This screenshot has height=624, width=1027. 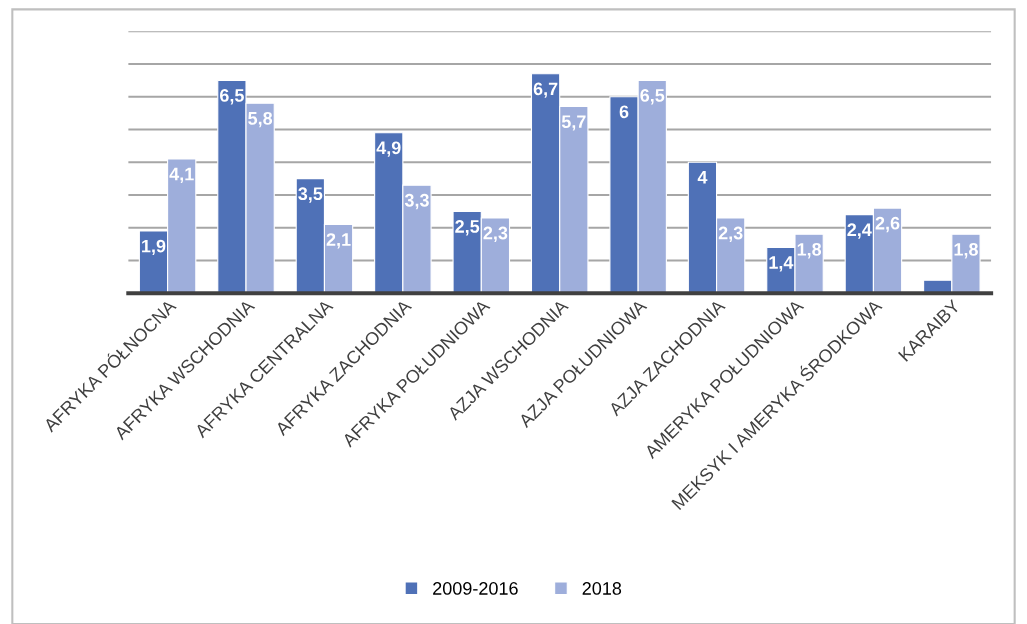 I want to click on data-label: 4,9, so click(x=388, y=149).